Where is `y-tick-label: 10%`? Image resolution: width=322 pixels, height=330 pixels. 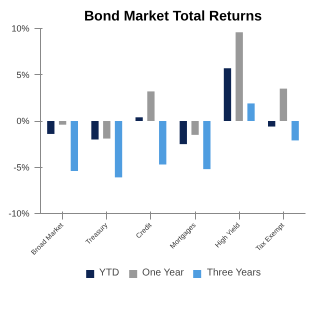
y-tick-label: 10% is located at coordinates (20, 29).